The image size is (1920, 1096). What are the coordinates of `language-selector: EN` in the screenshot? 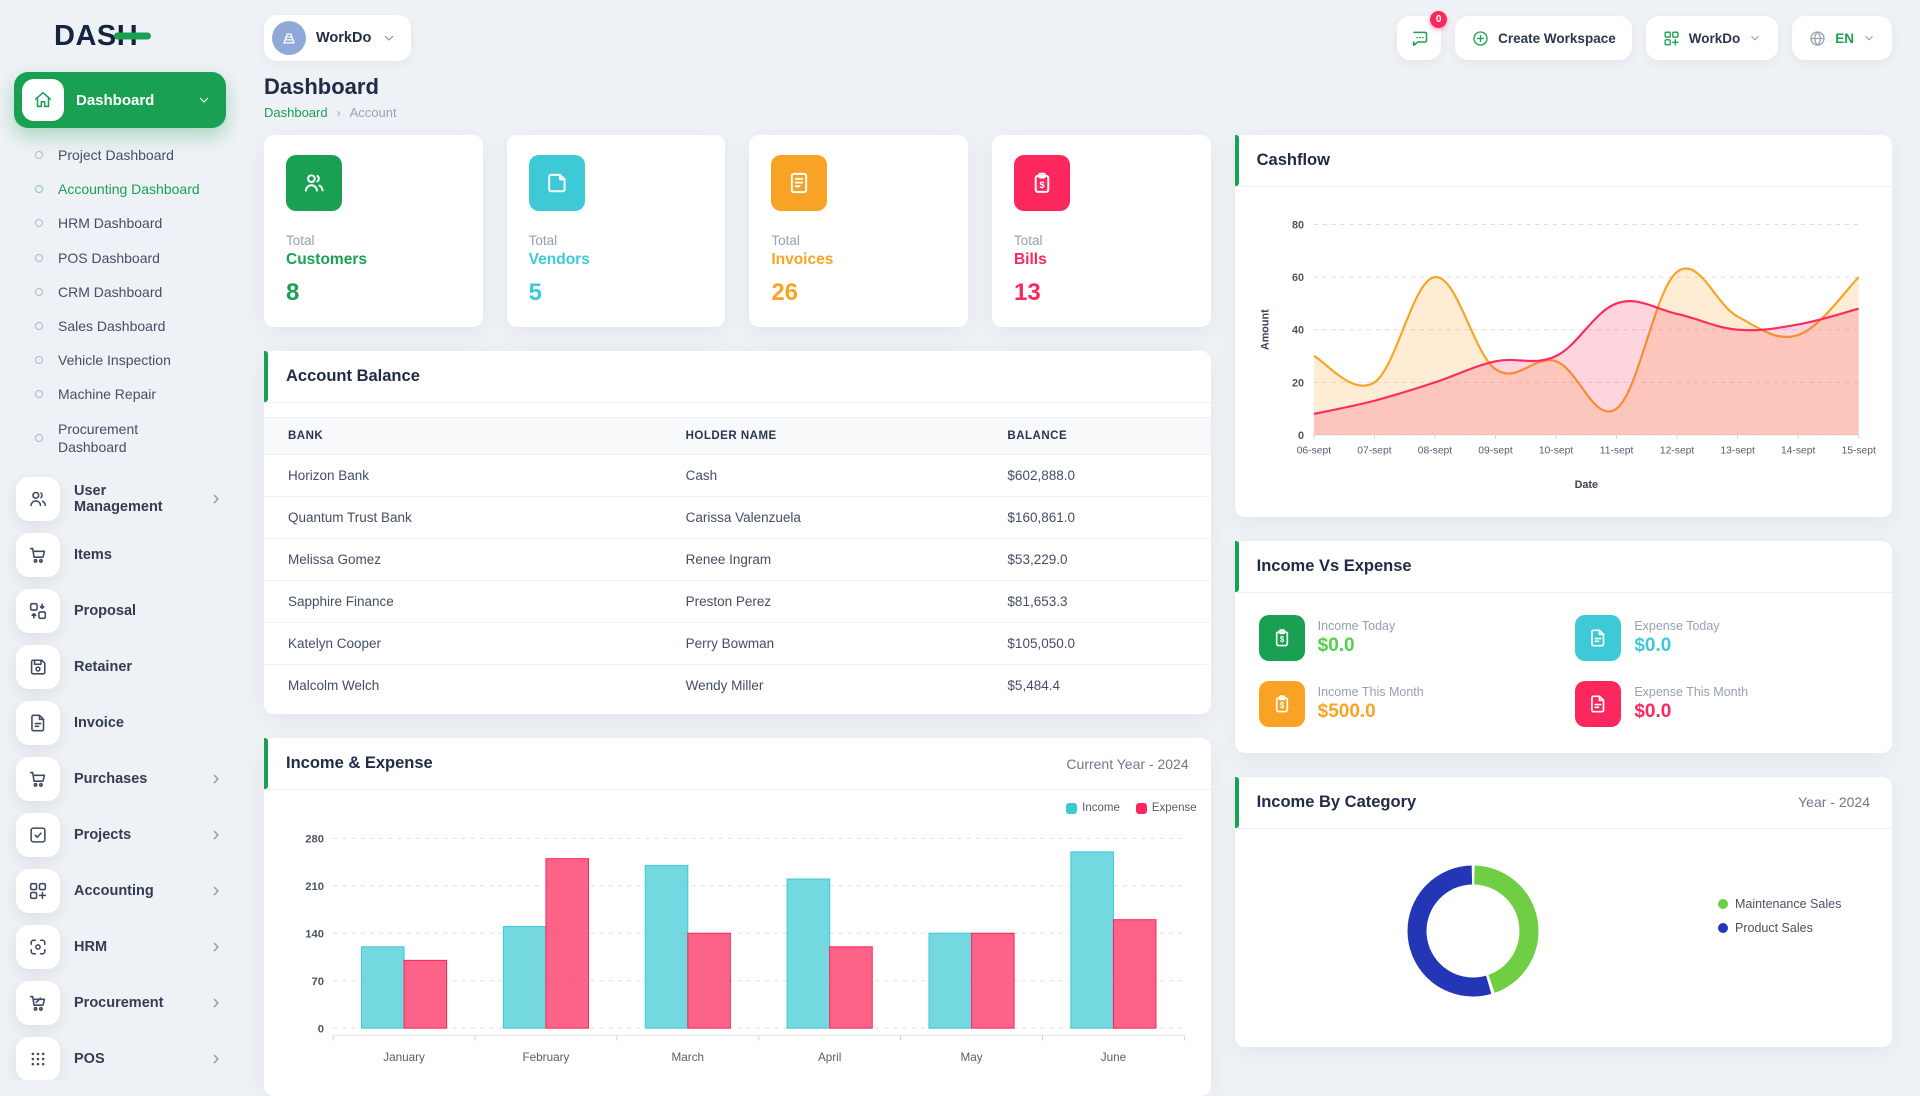 It's located at (1842, 38).